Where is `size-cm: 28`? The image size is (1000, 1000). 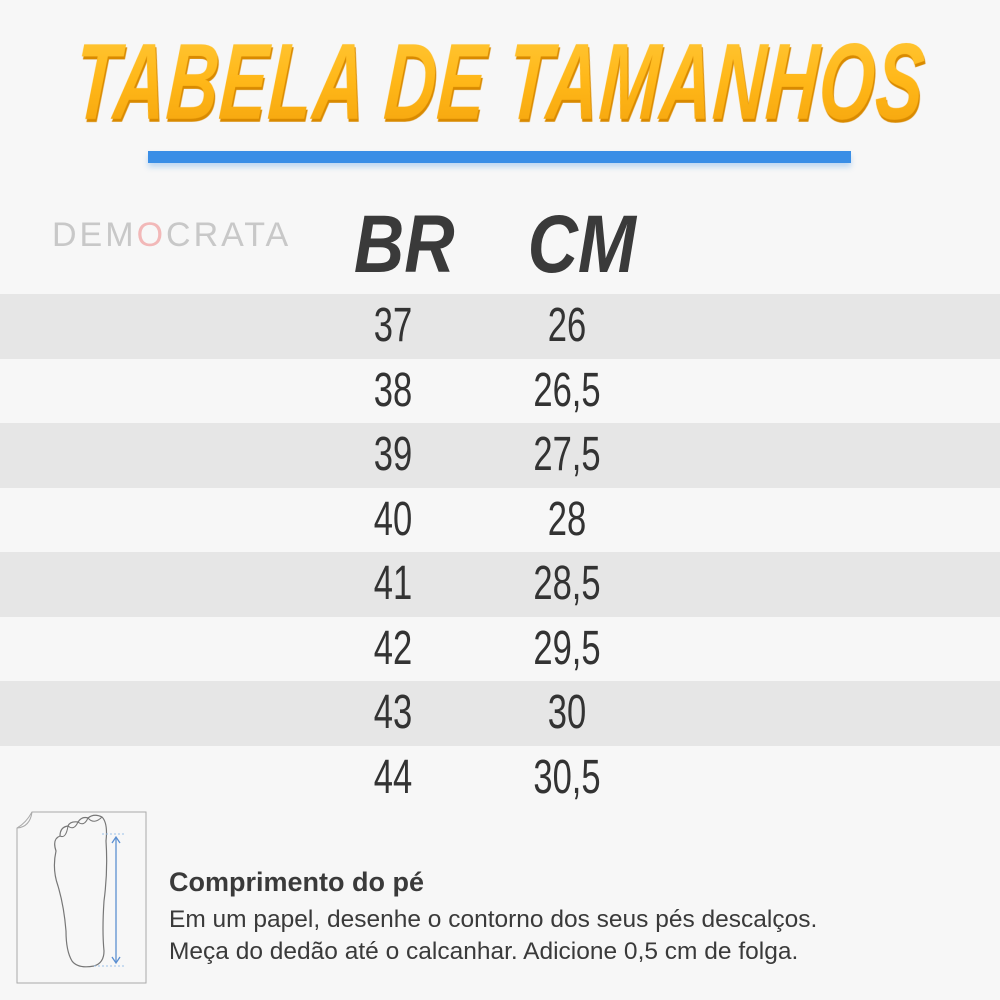
size-cm: 28 is located at coordinates (567, 519).